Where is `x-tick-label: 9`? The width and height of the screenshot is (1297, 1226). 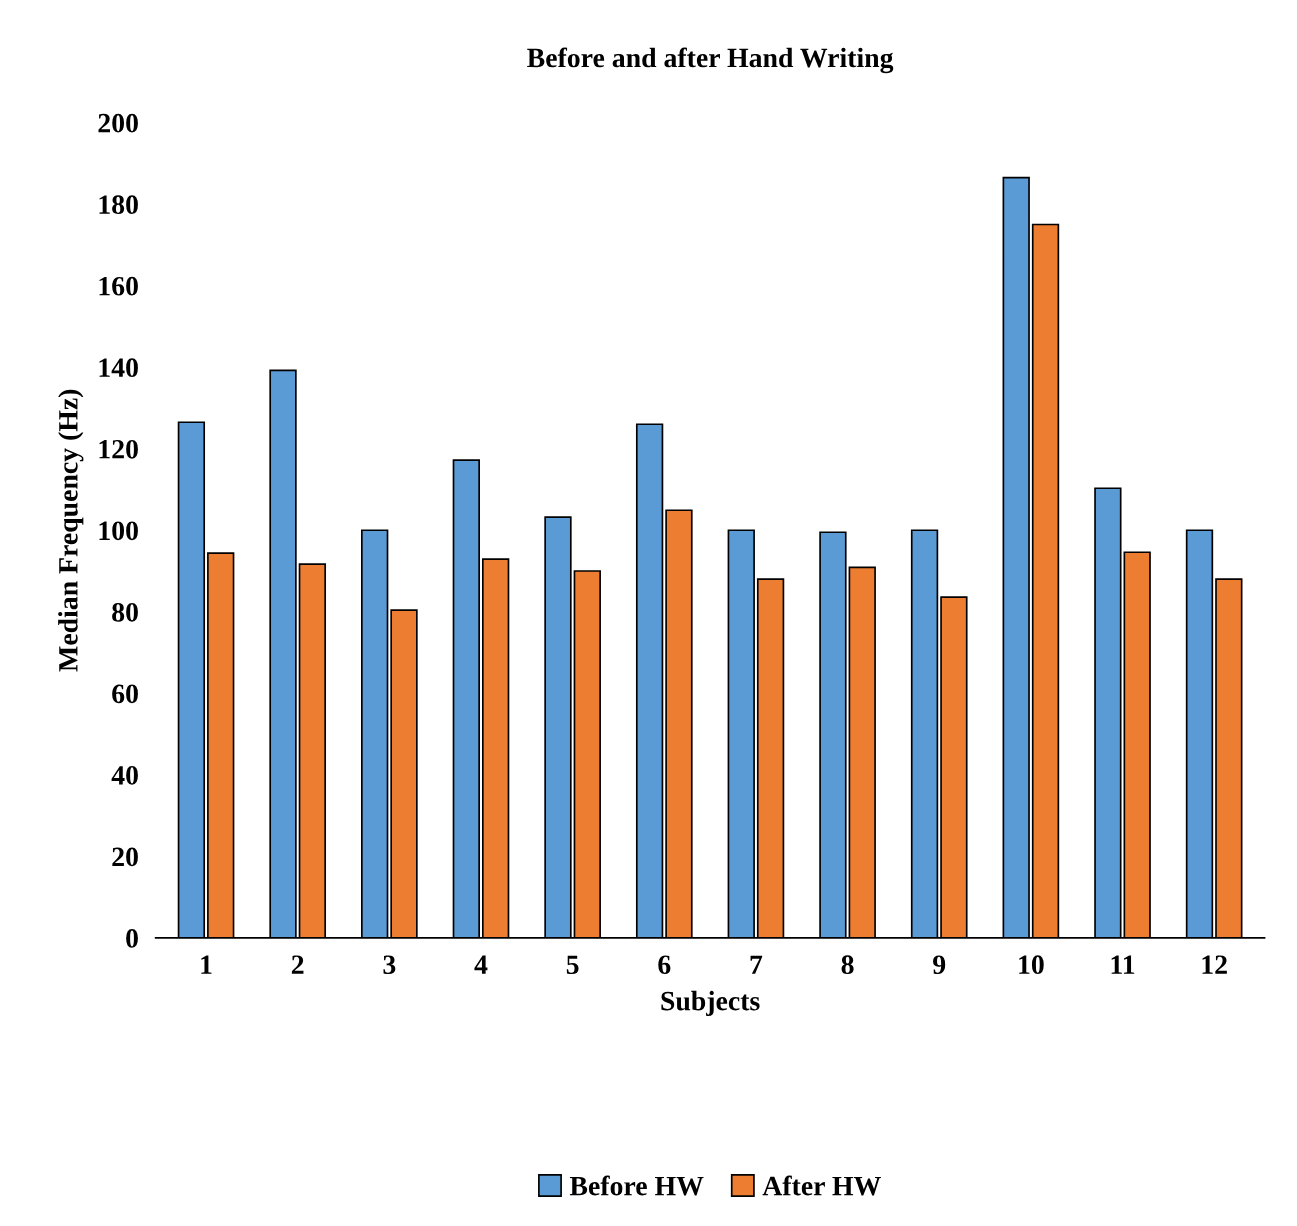
x-tick-label: 9 is located at coordinates (939, 965).